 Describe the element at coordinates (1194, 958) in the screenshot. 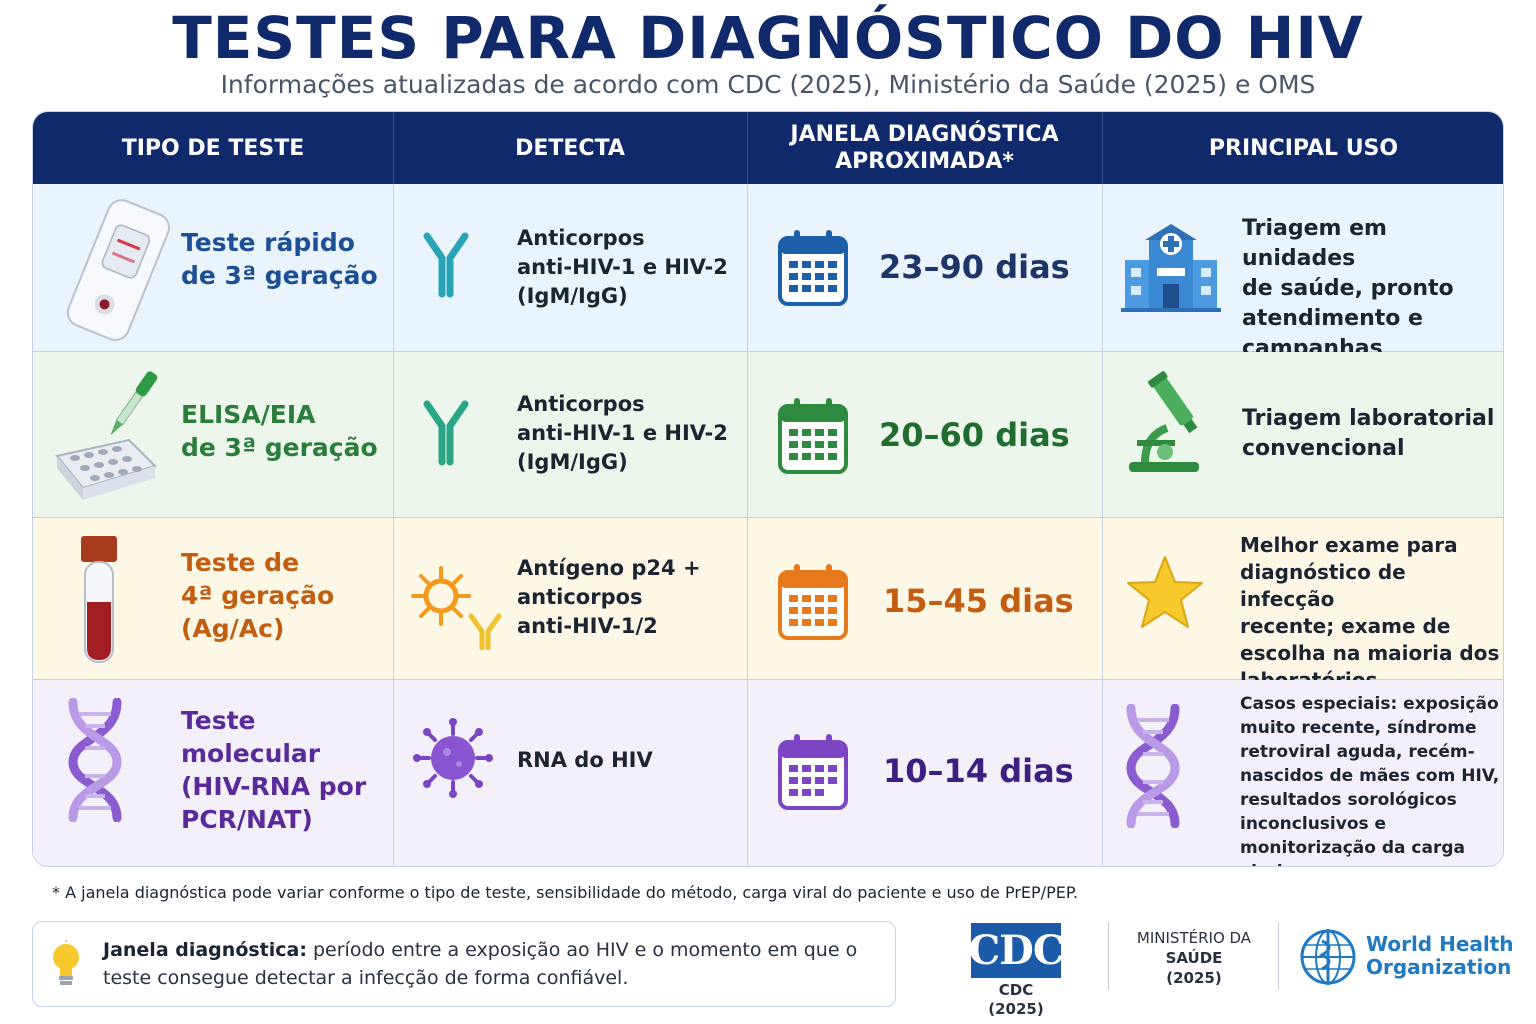

I see `ministerio-saude-label: MINISTÉRIO DA SAÚDE (2025)` at that location.